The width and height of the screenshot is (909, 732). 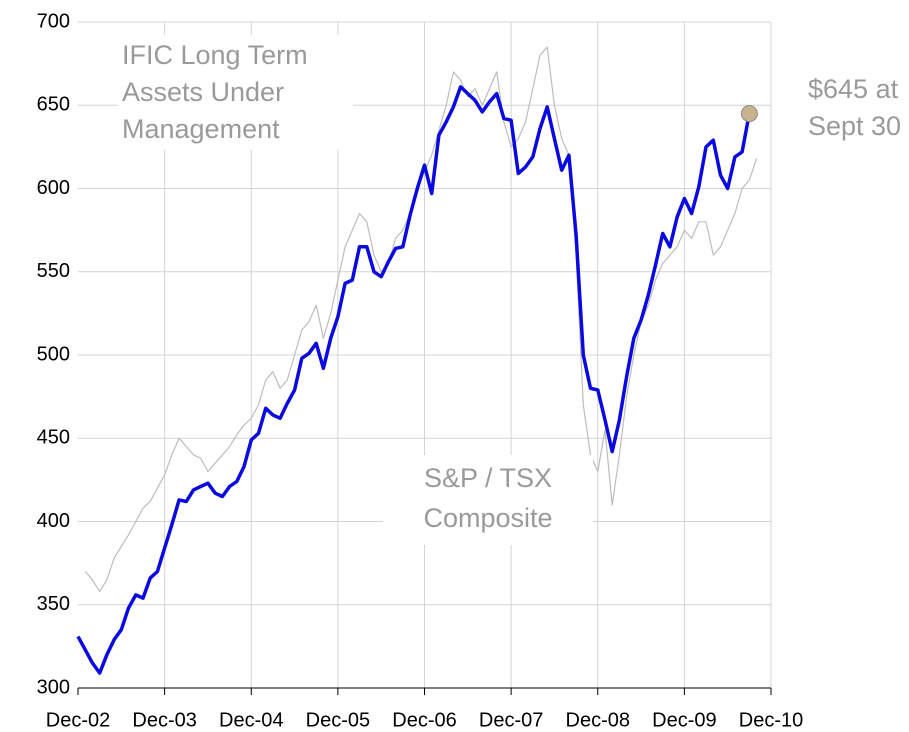 I want to click on y-tick-label: 300, so click(x=53, y=687).